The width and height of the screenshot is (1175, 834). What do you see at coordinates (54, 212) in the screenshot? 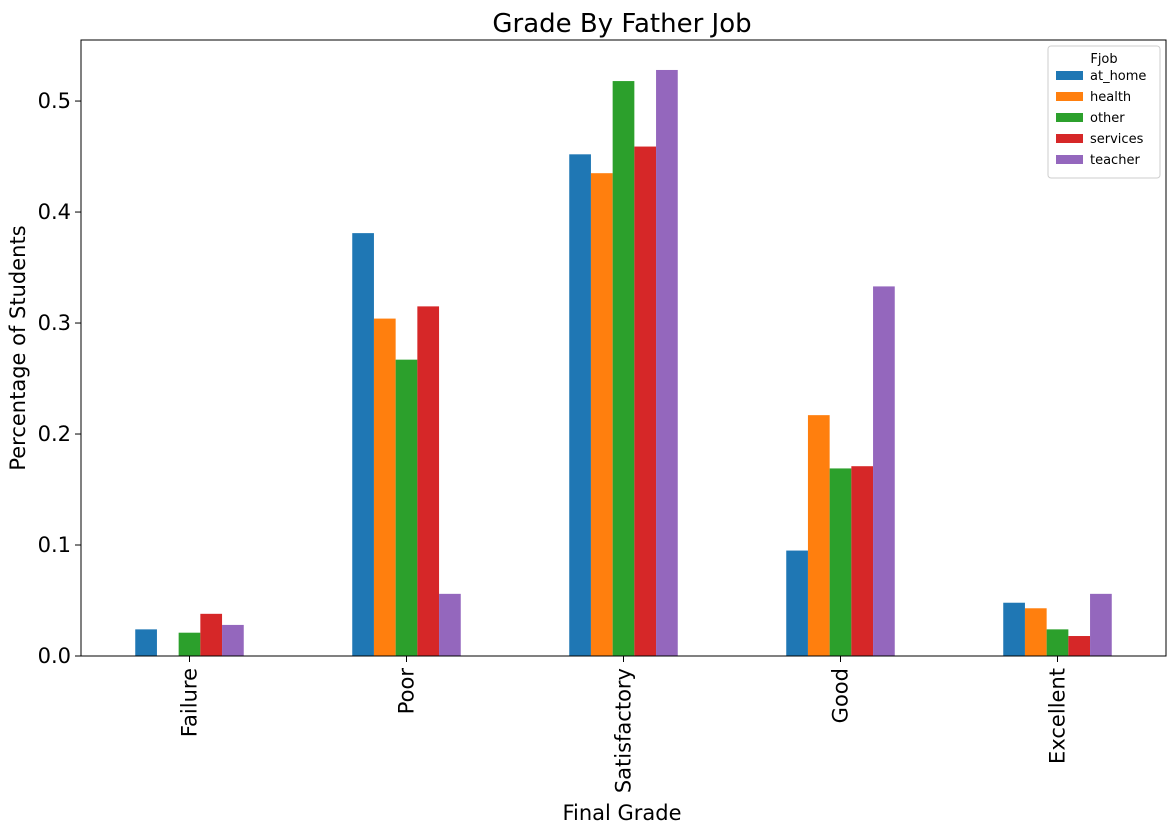
I see `y-tick-label: 0.4` at bounding box center [54, 212].